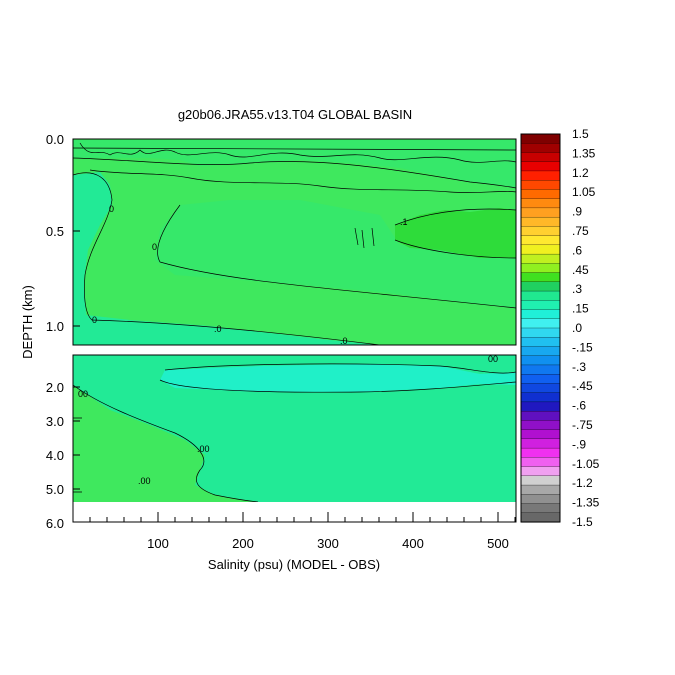 This screenshot has width=675, height=675. I want to click on colorbar-label: -1.35, so click(586, 503).